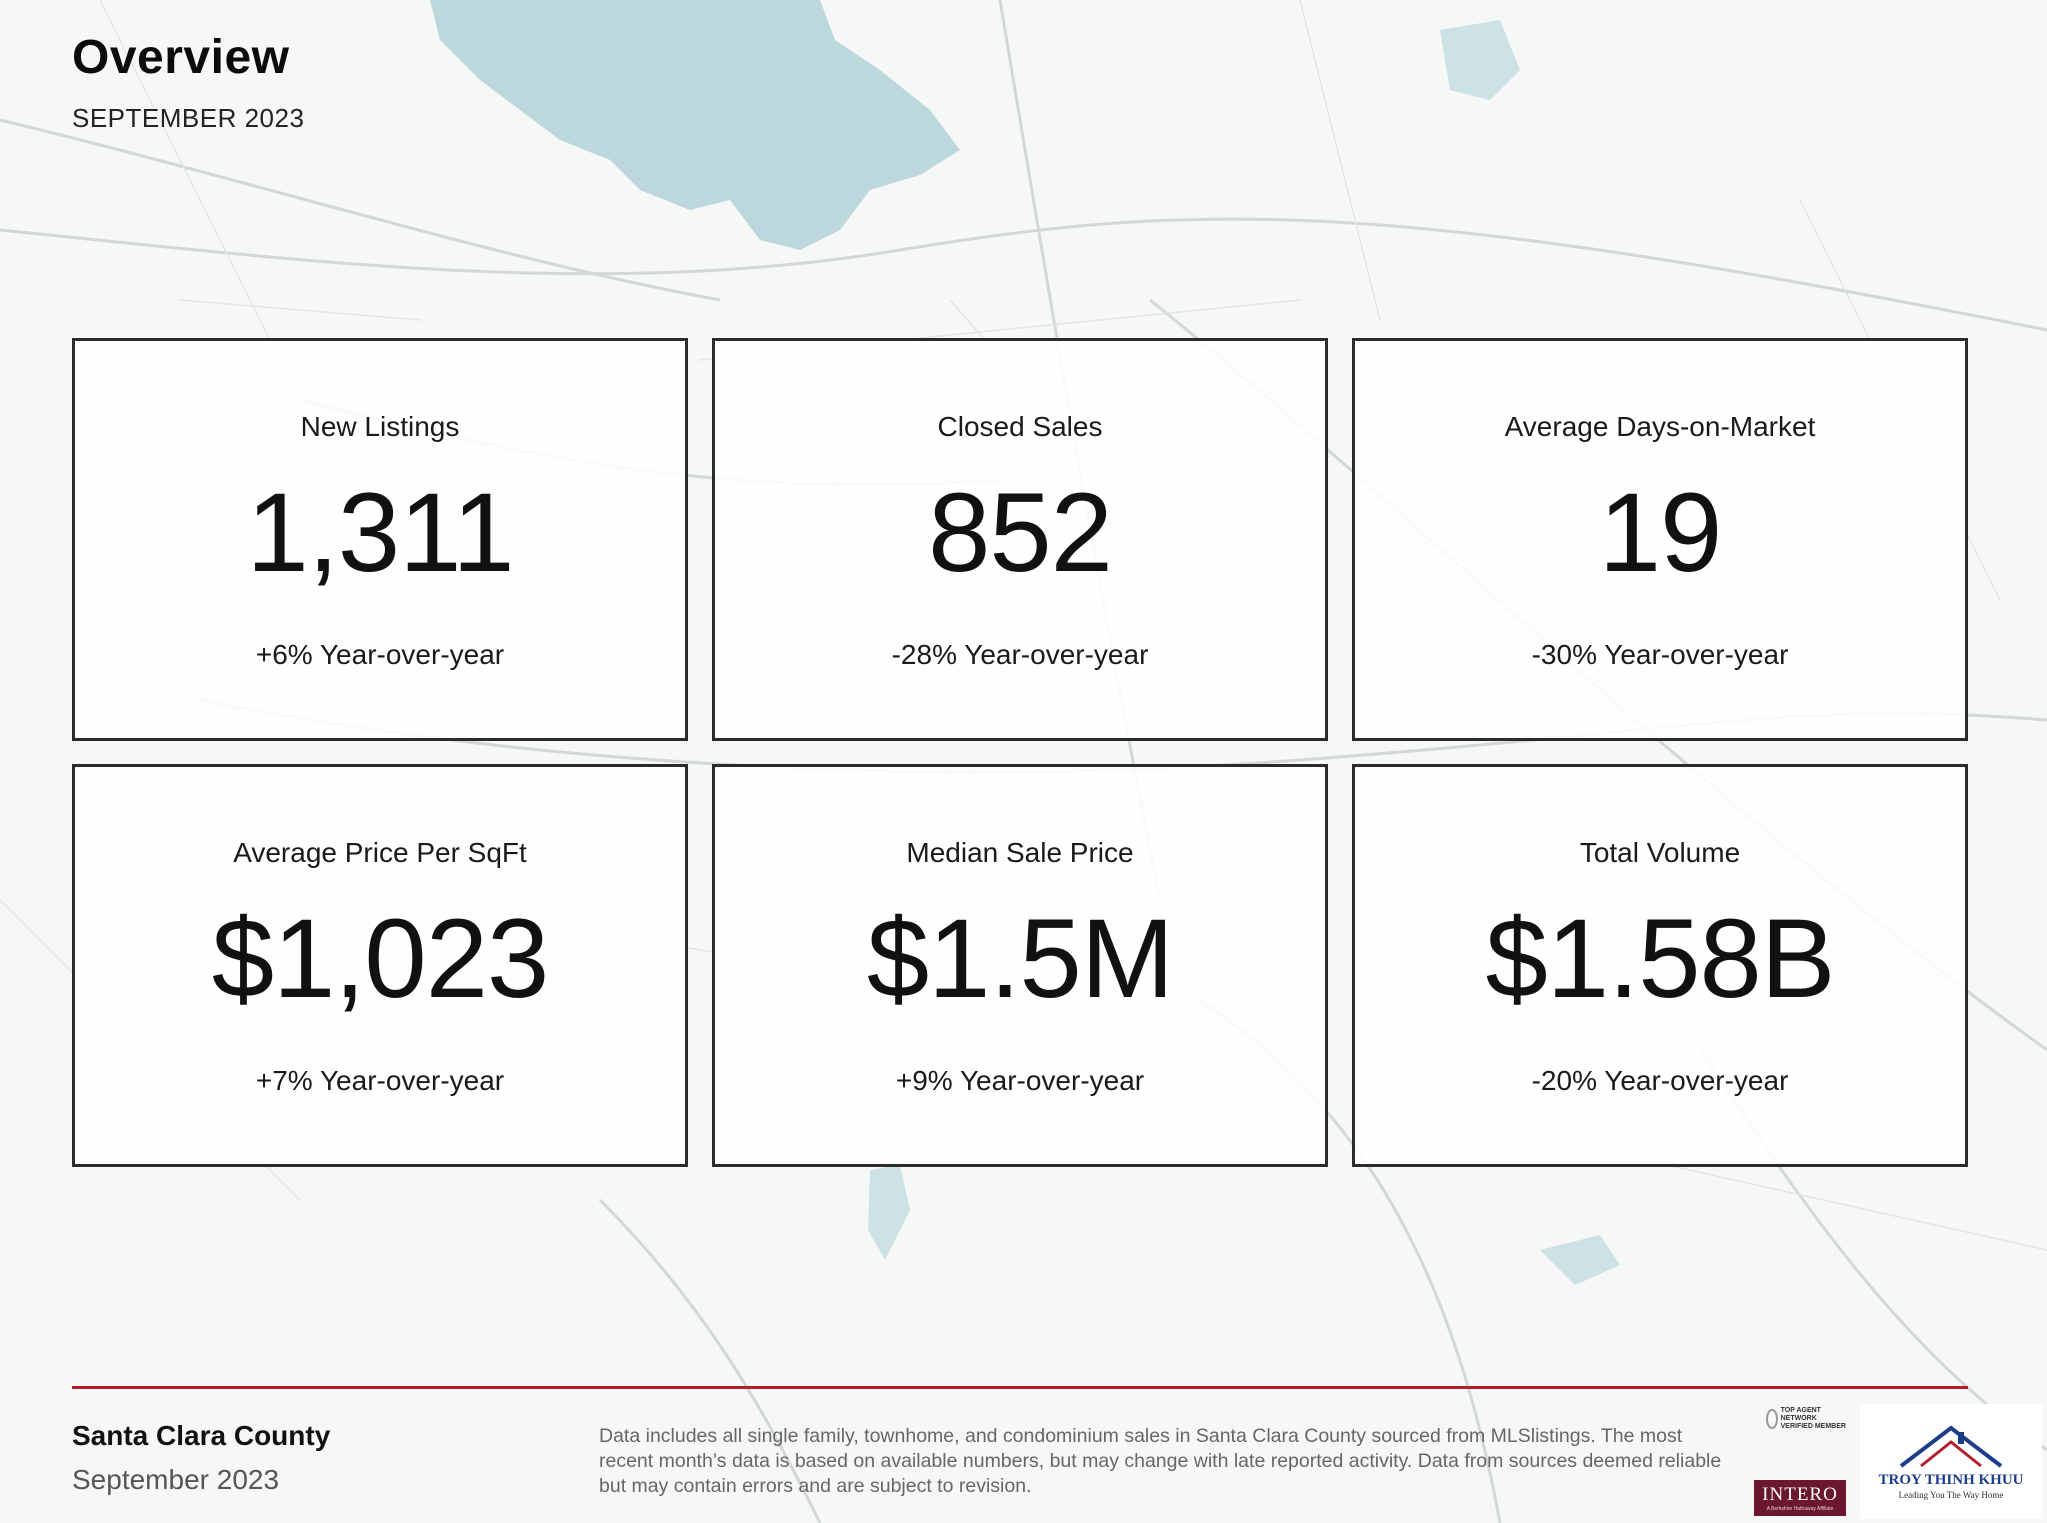 This screenshot has width=2047, height=1523. What do you see at coordinates (188, 118) in the screenshot?
I see `page-subtitle: SEPTEMBER 2023` at bounding box center [188, 118].